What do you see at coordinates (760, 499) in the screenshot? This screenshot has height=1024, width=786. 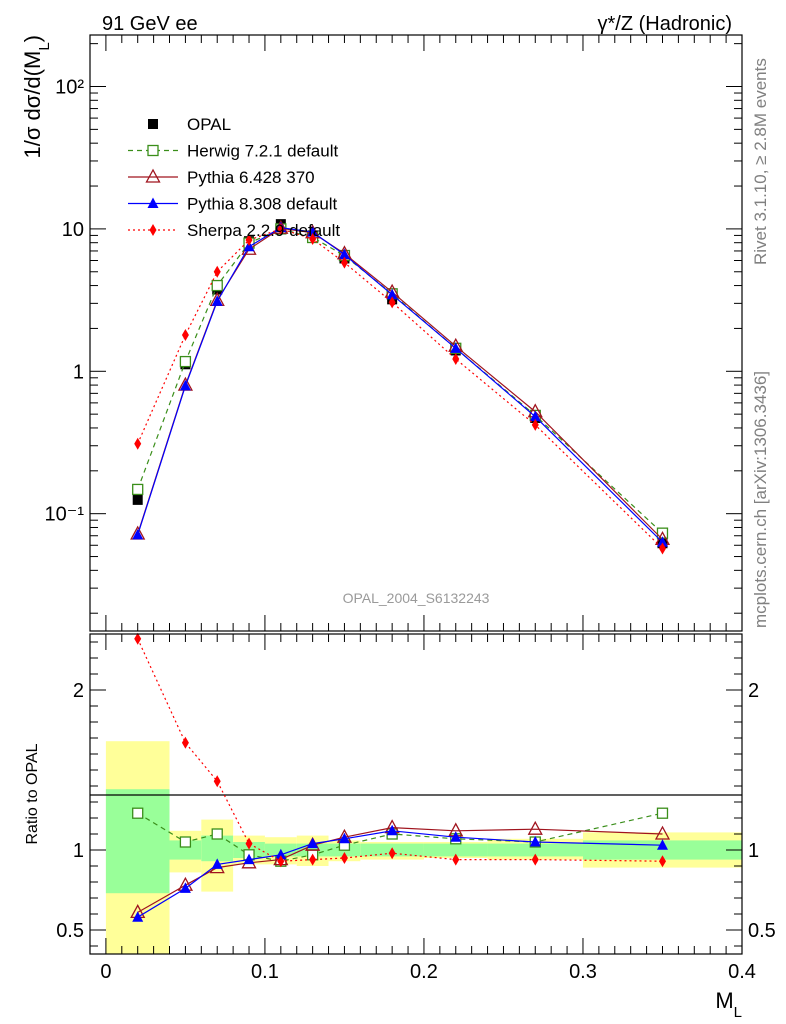 I see `mcplots-caption: mcplots.cern.ch [arXiv:1306.3436]` at bounding box center [760, 499].